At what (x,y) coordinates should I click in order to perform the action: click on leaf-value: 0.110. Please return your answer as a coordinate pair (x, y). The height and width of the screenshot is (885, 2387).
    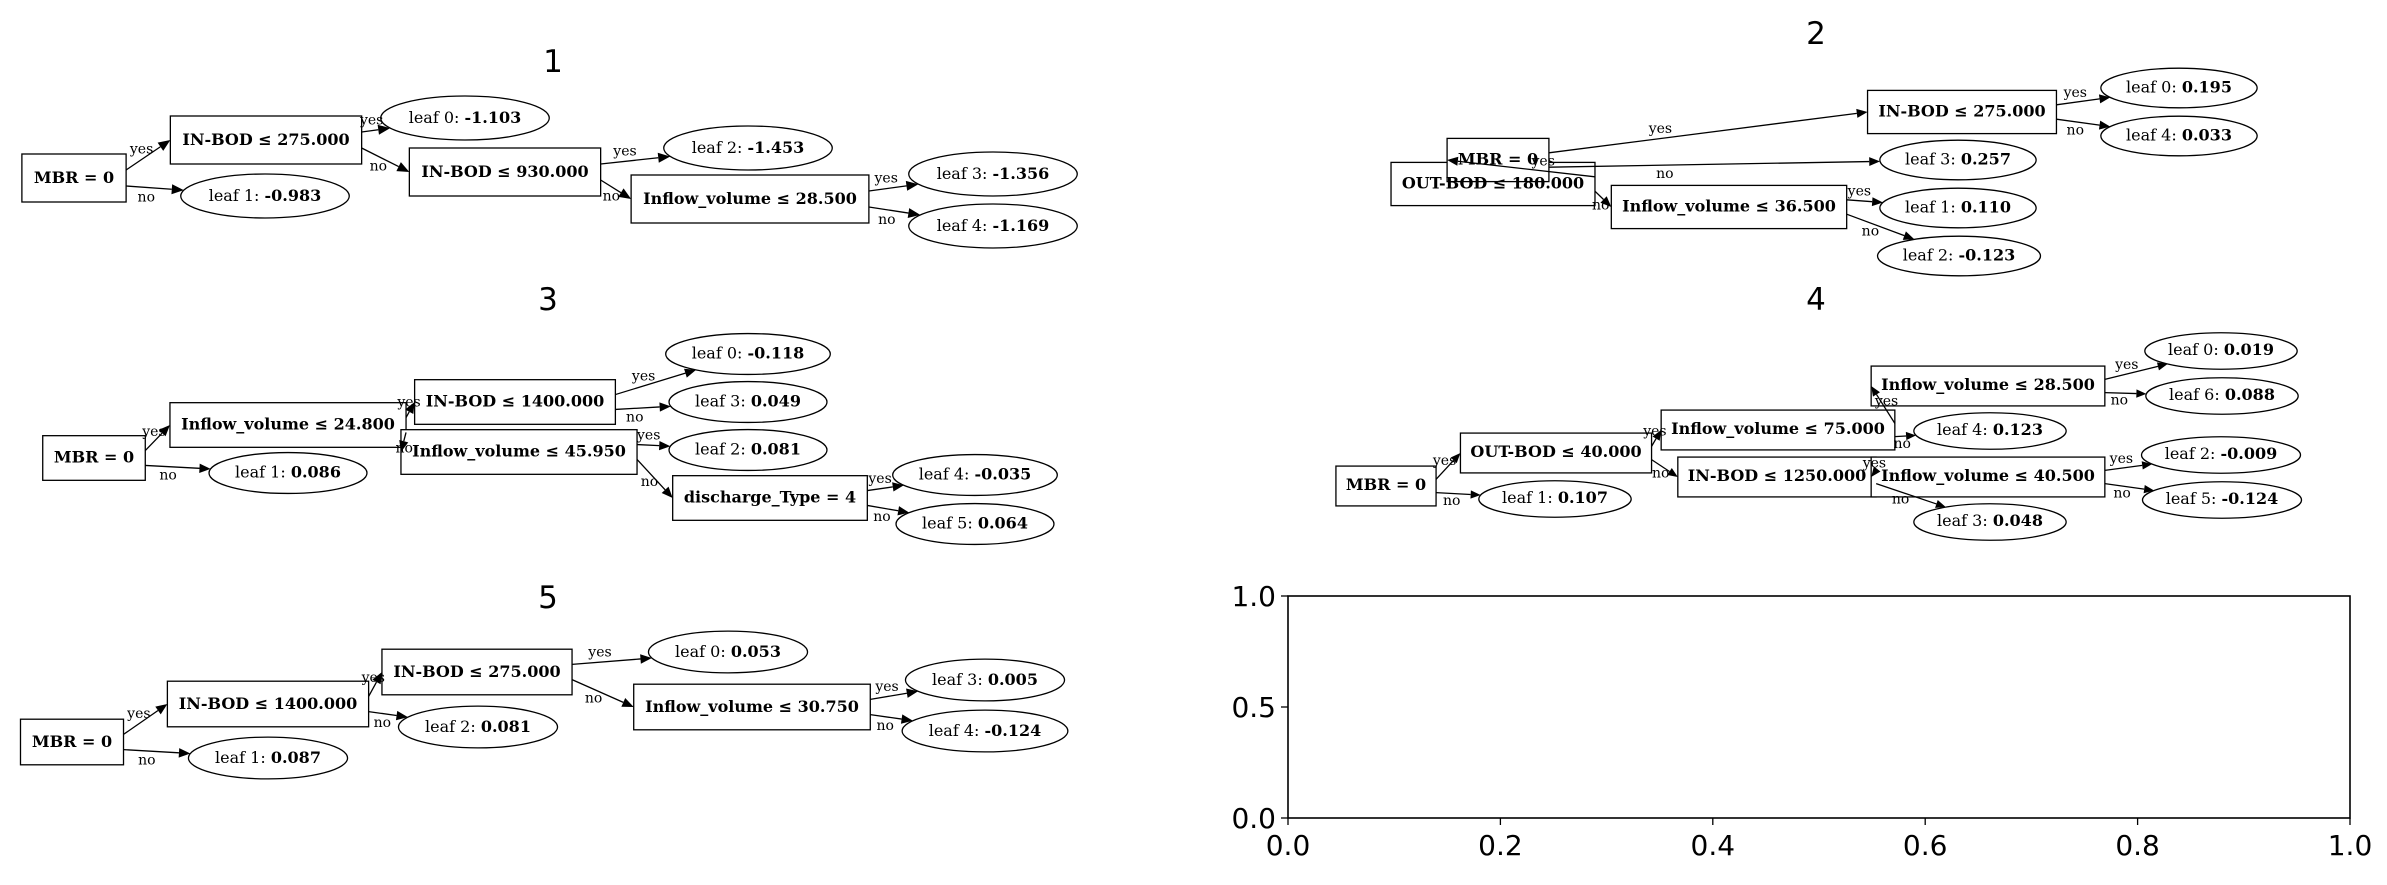
    Looking at the image, I should click on (1986, 207).